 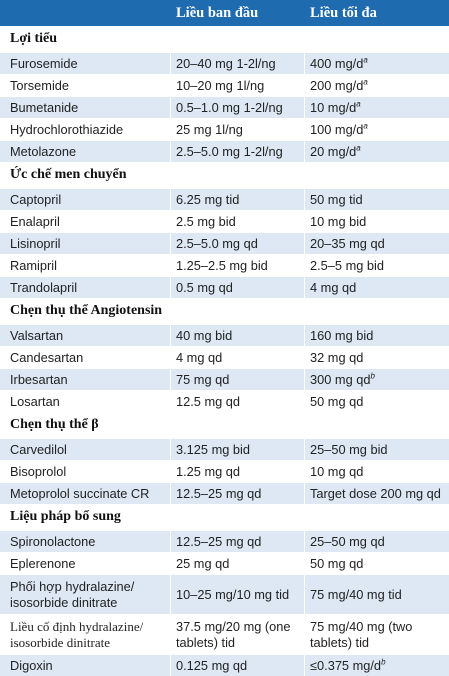 What do you see at coordinates (333, 107) in the screenshot?
I see `max-dose-value: 10 mg/d` at bounding box center [333, 107].